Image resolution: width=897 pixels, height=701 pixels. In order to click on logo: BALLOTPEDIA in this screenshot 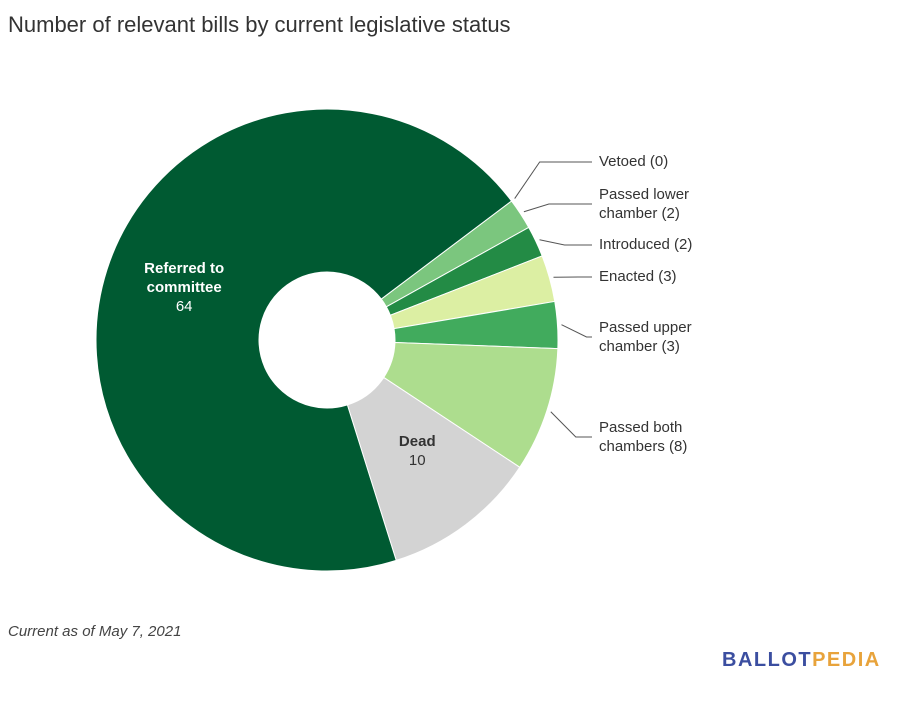, I will do `click(801, 660)`.